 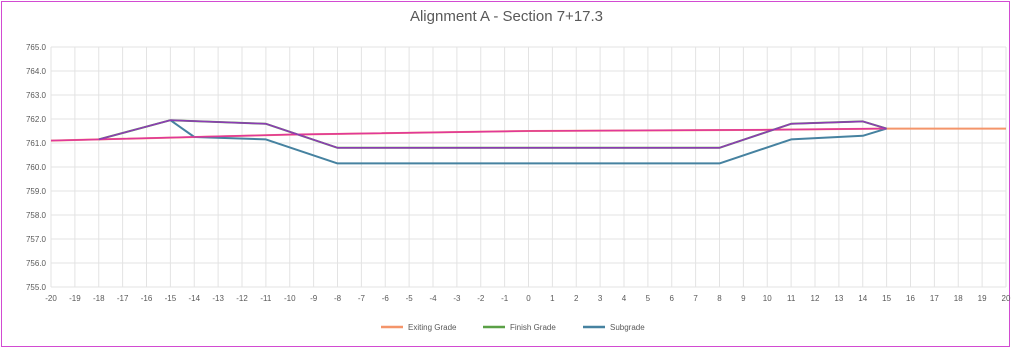 What do you see at coordinates (36, 95) in the screenshot?
I see `y-tick-label: 763.0` at bounding box center [36, 95].